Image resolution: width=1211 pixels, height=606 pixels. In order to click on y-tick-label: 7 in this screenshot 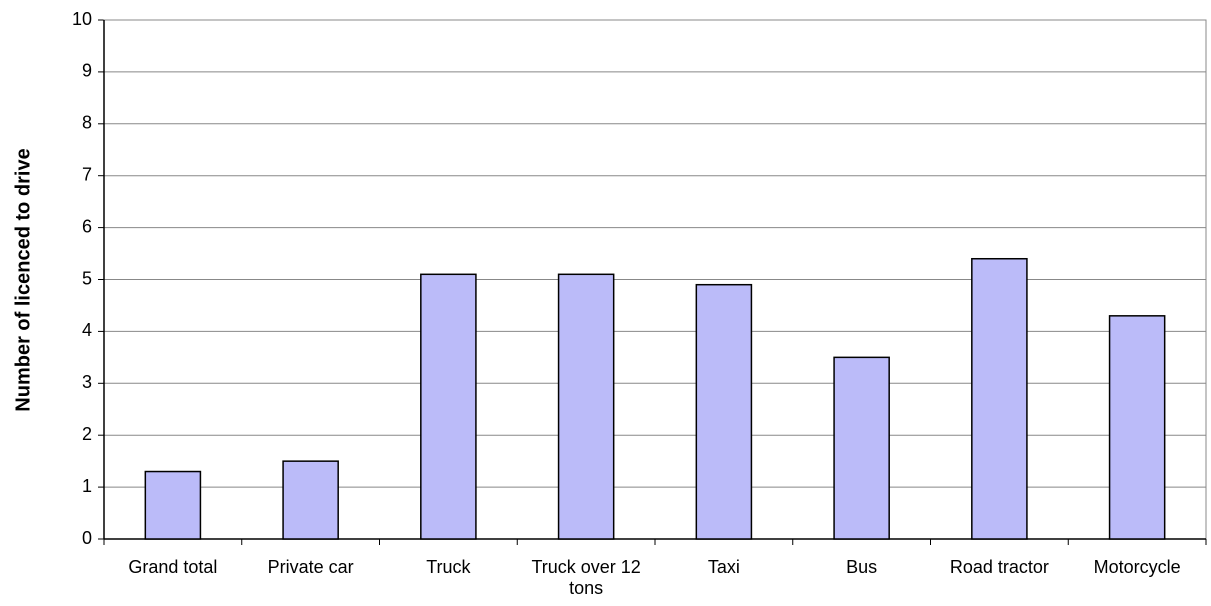, I will do `click(87, 174)`.